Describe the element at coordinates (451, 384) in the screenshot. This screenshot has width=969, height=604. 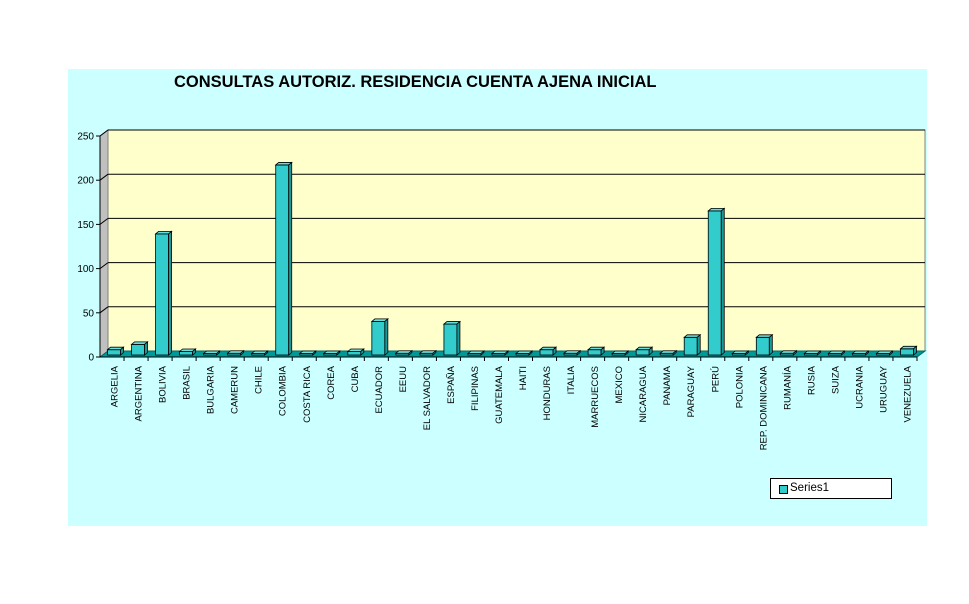
I see `x-tick-label: ESPAÑA` at that location.